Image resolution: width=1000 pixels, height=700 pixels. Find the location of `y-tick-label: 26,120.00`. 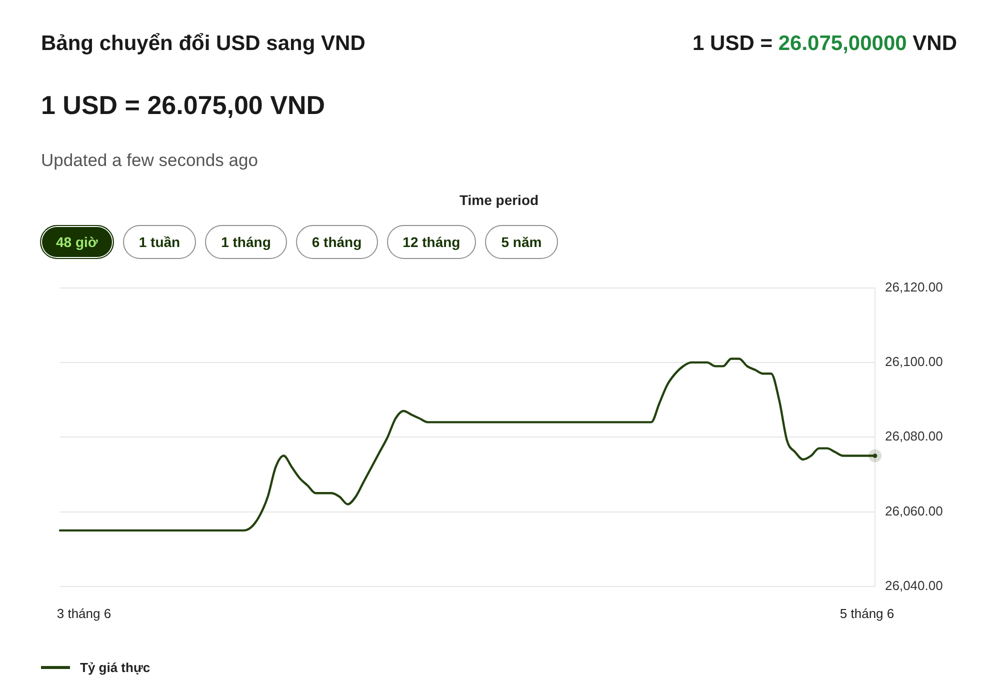

y-tick-label: 26,120.00 is located at coordinates (914, 286).